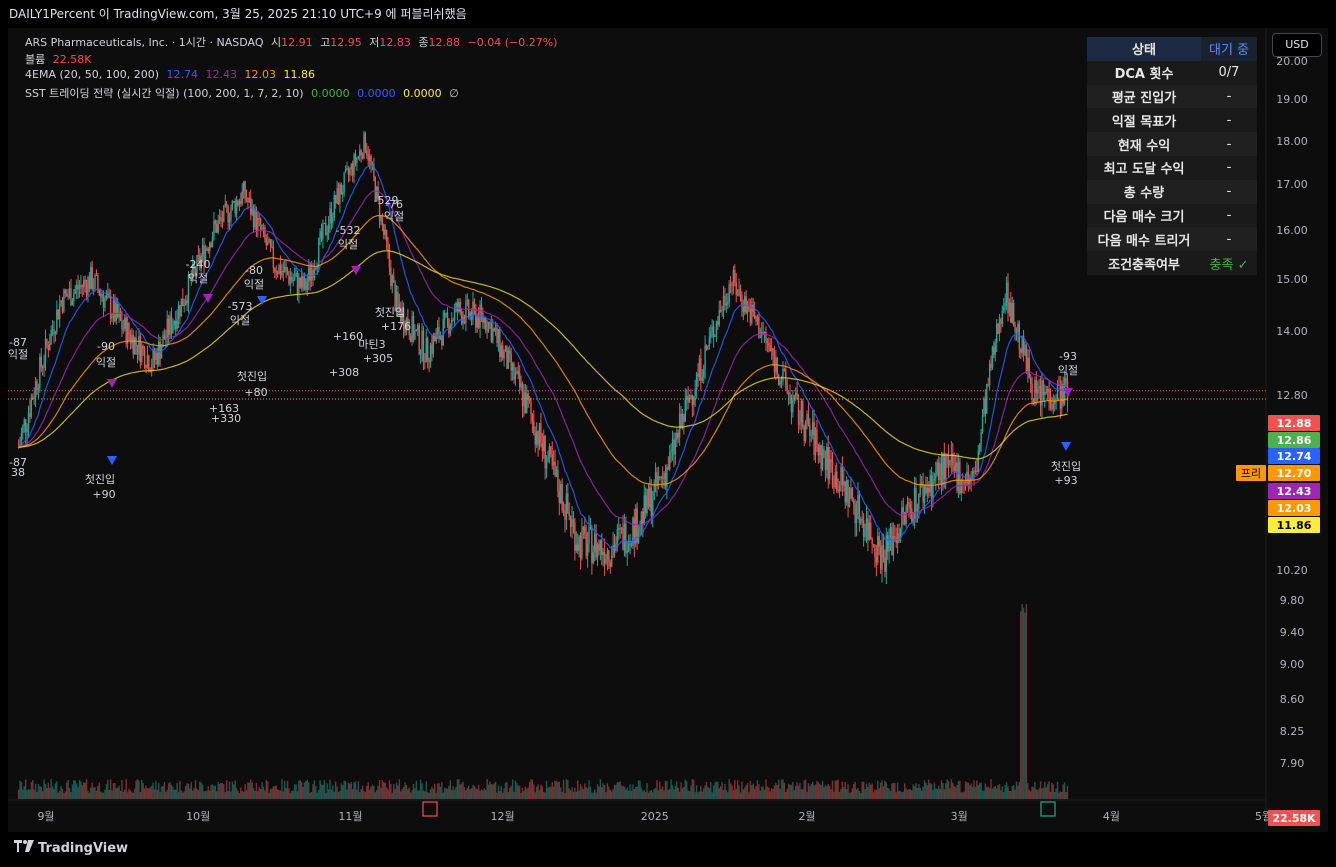 The height and width of the screenshot is (867, 1336). What do you see at coordinates (60, 59) in the screenshot?
I see `legend-volume: 볼륨 22.58K` at bounding box center [60, 59].